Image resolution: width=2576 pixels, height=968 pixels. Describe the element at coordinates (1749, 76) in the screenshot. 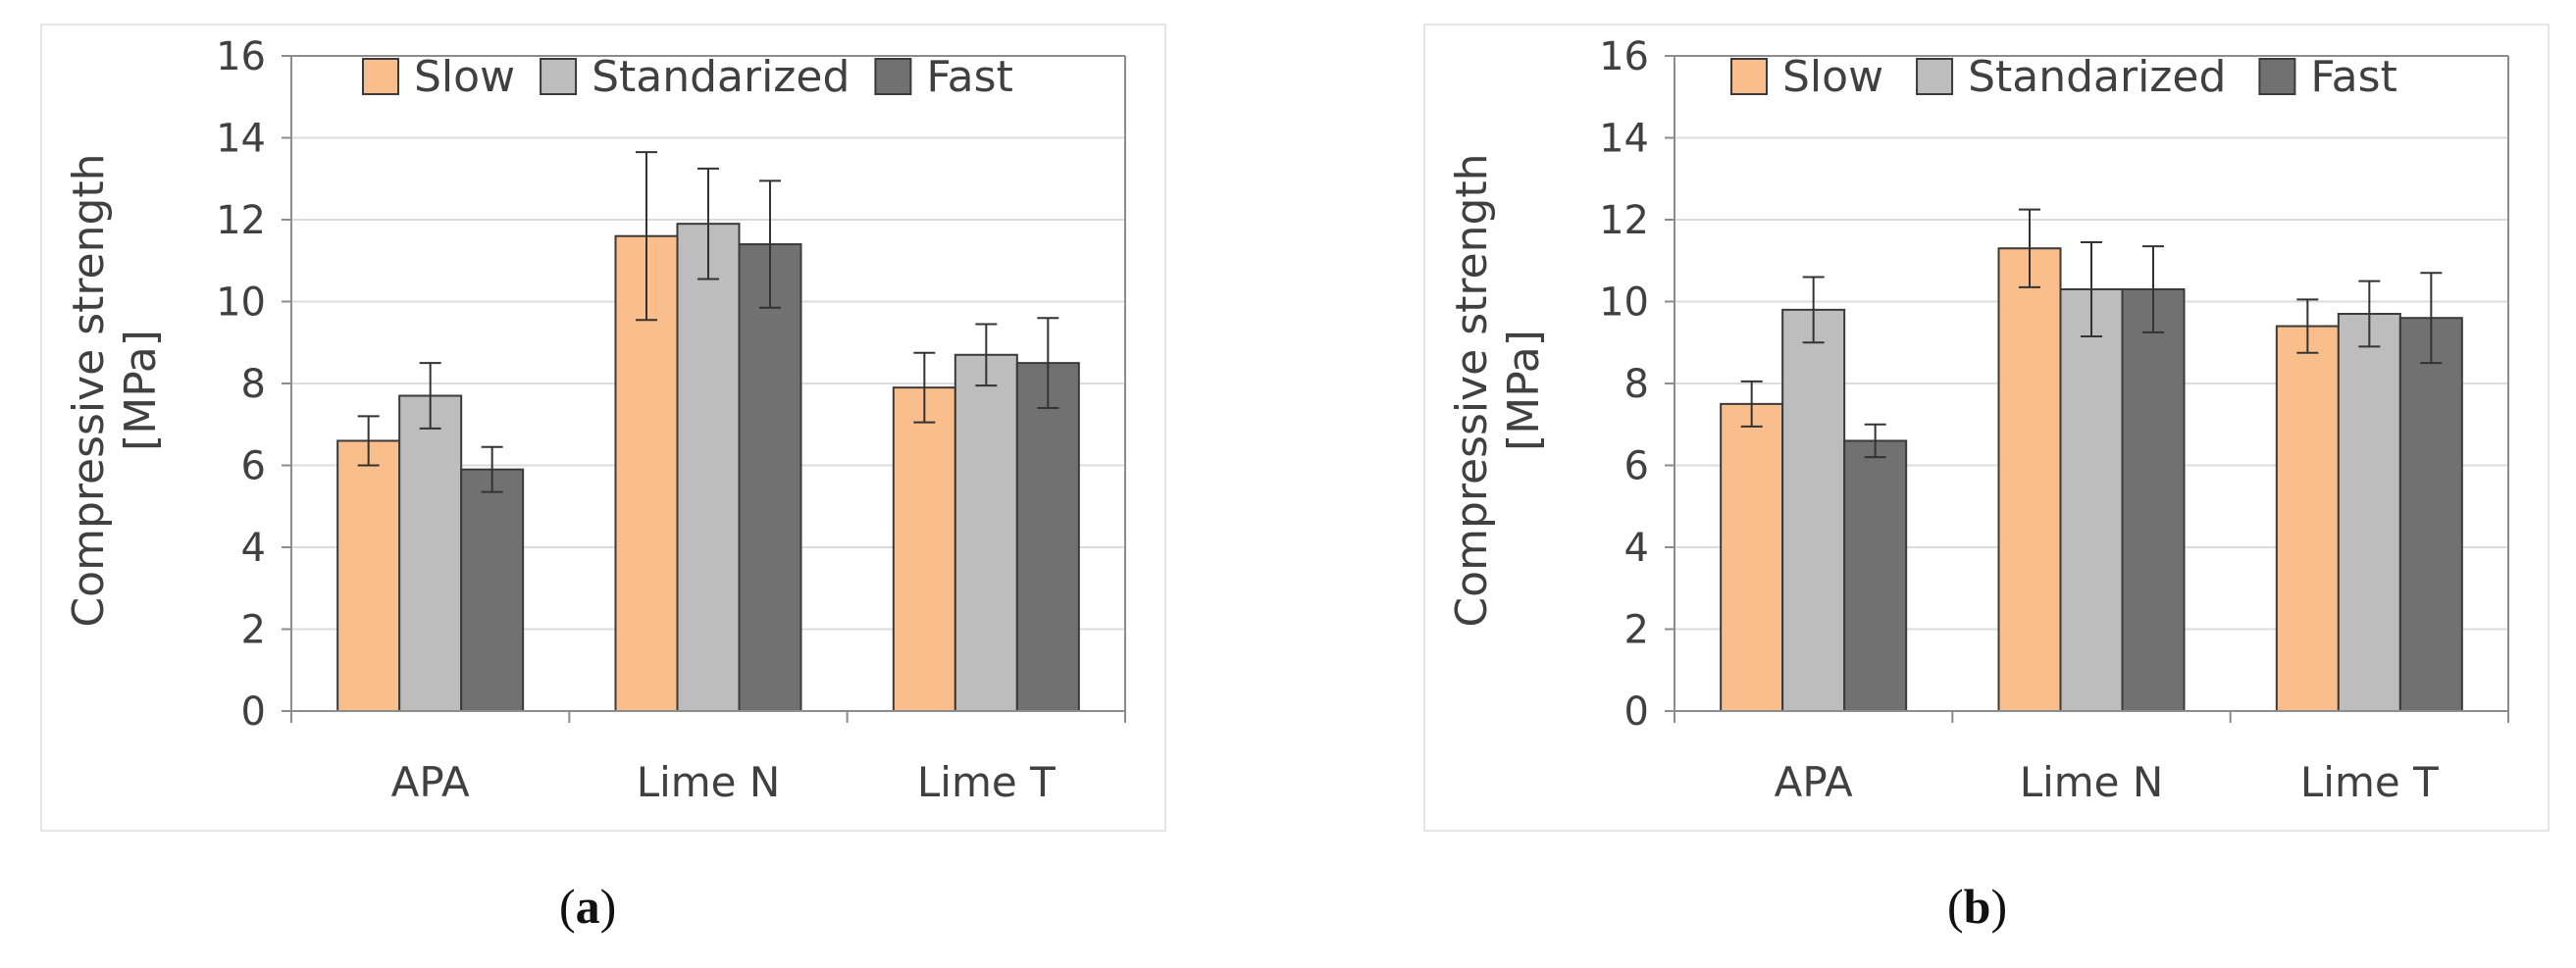

I see `chart-b-legend-swatch-slow` at that location.